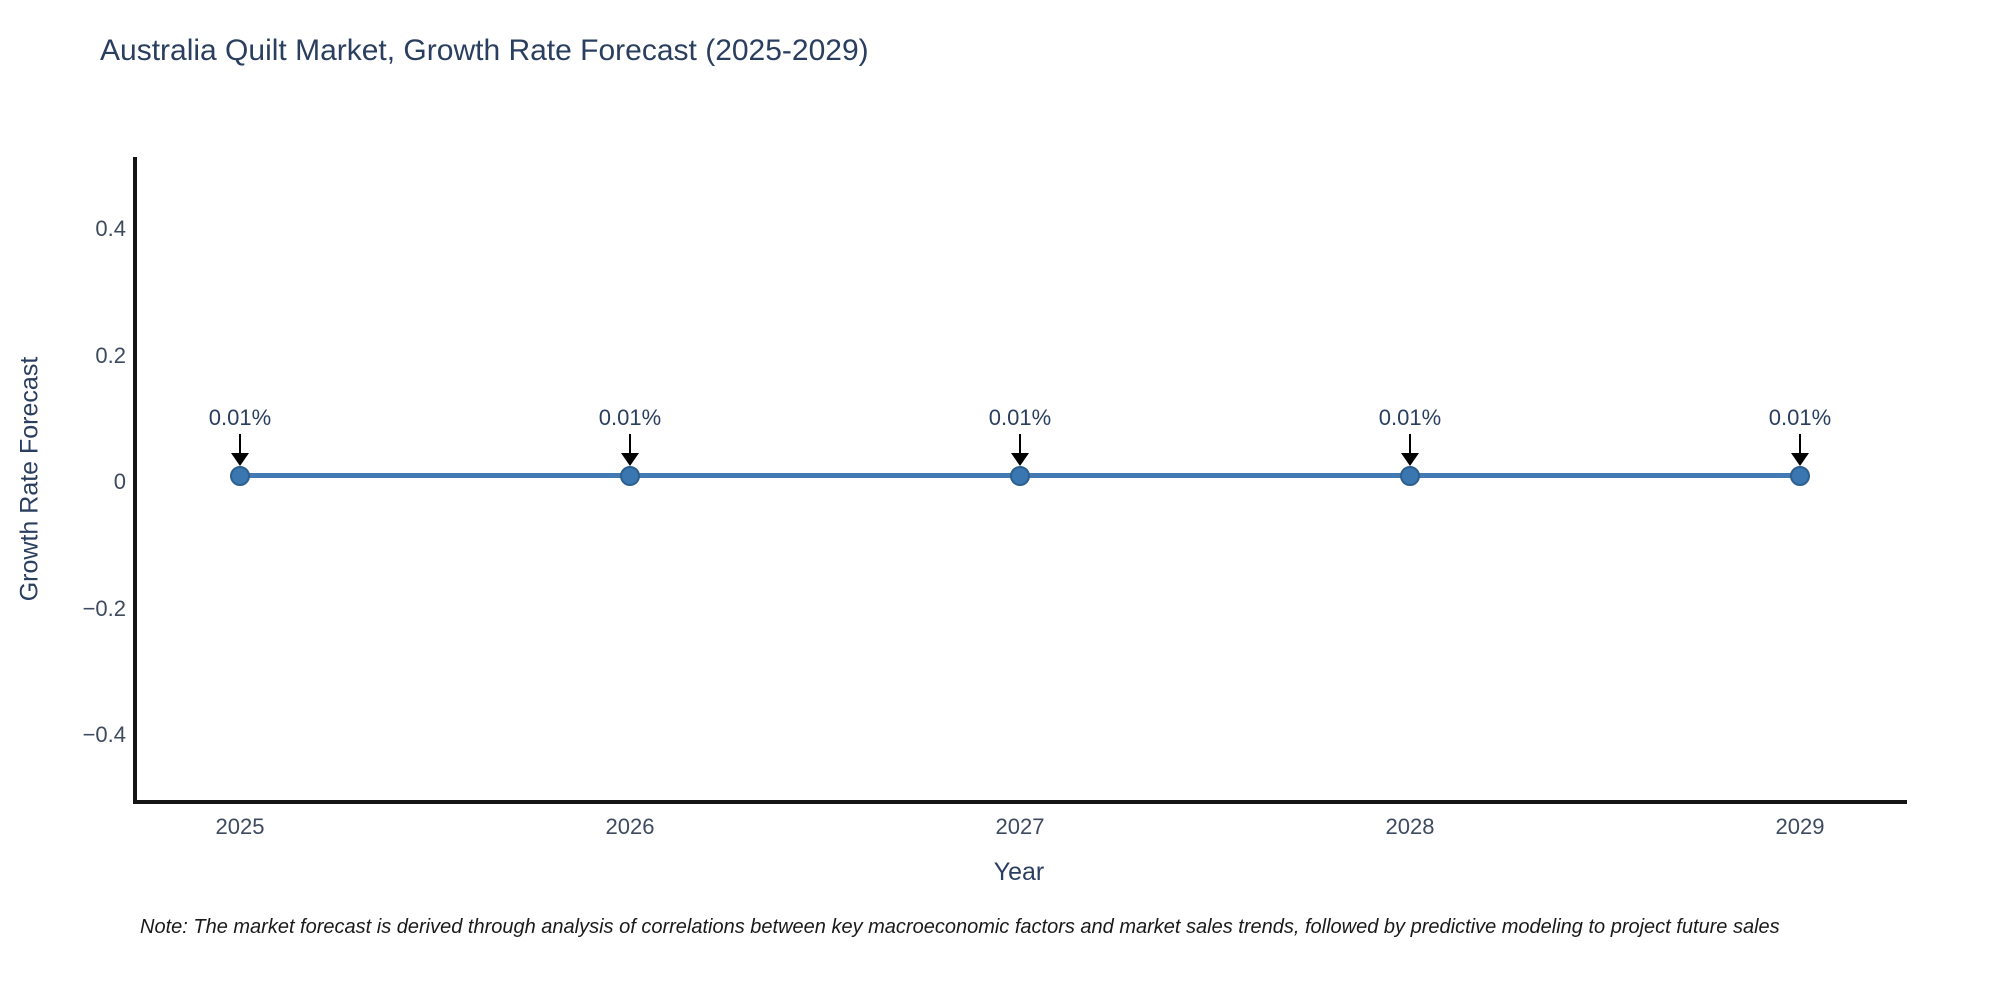 The width and height of the screenshot is (2000, 1000). Describe the element at coordinates (1410, 826) in the screenshot. I see `x-tick-label: 2028` at that location.